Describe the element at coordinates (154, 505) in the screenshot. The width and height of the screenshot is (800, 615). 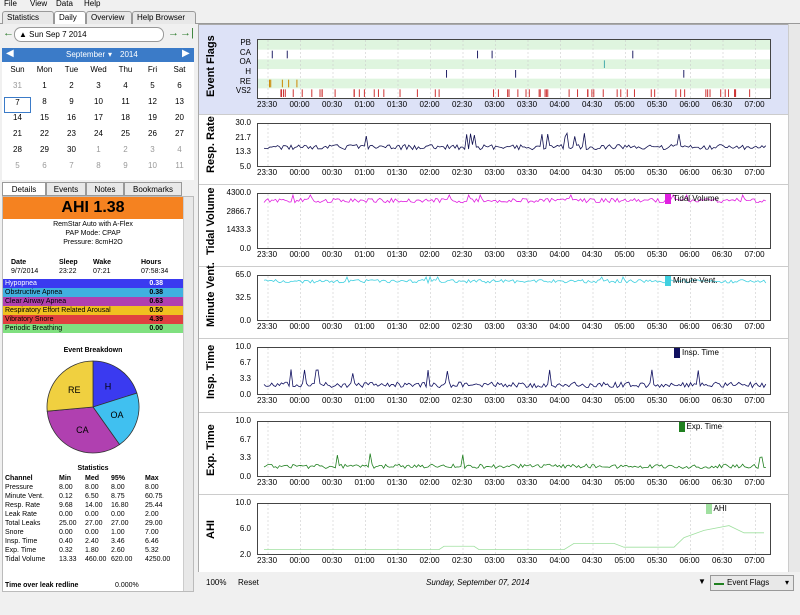
I see `stats-value: 25.44` at that location.